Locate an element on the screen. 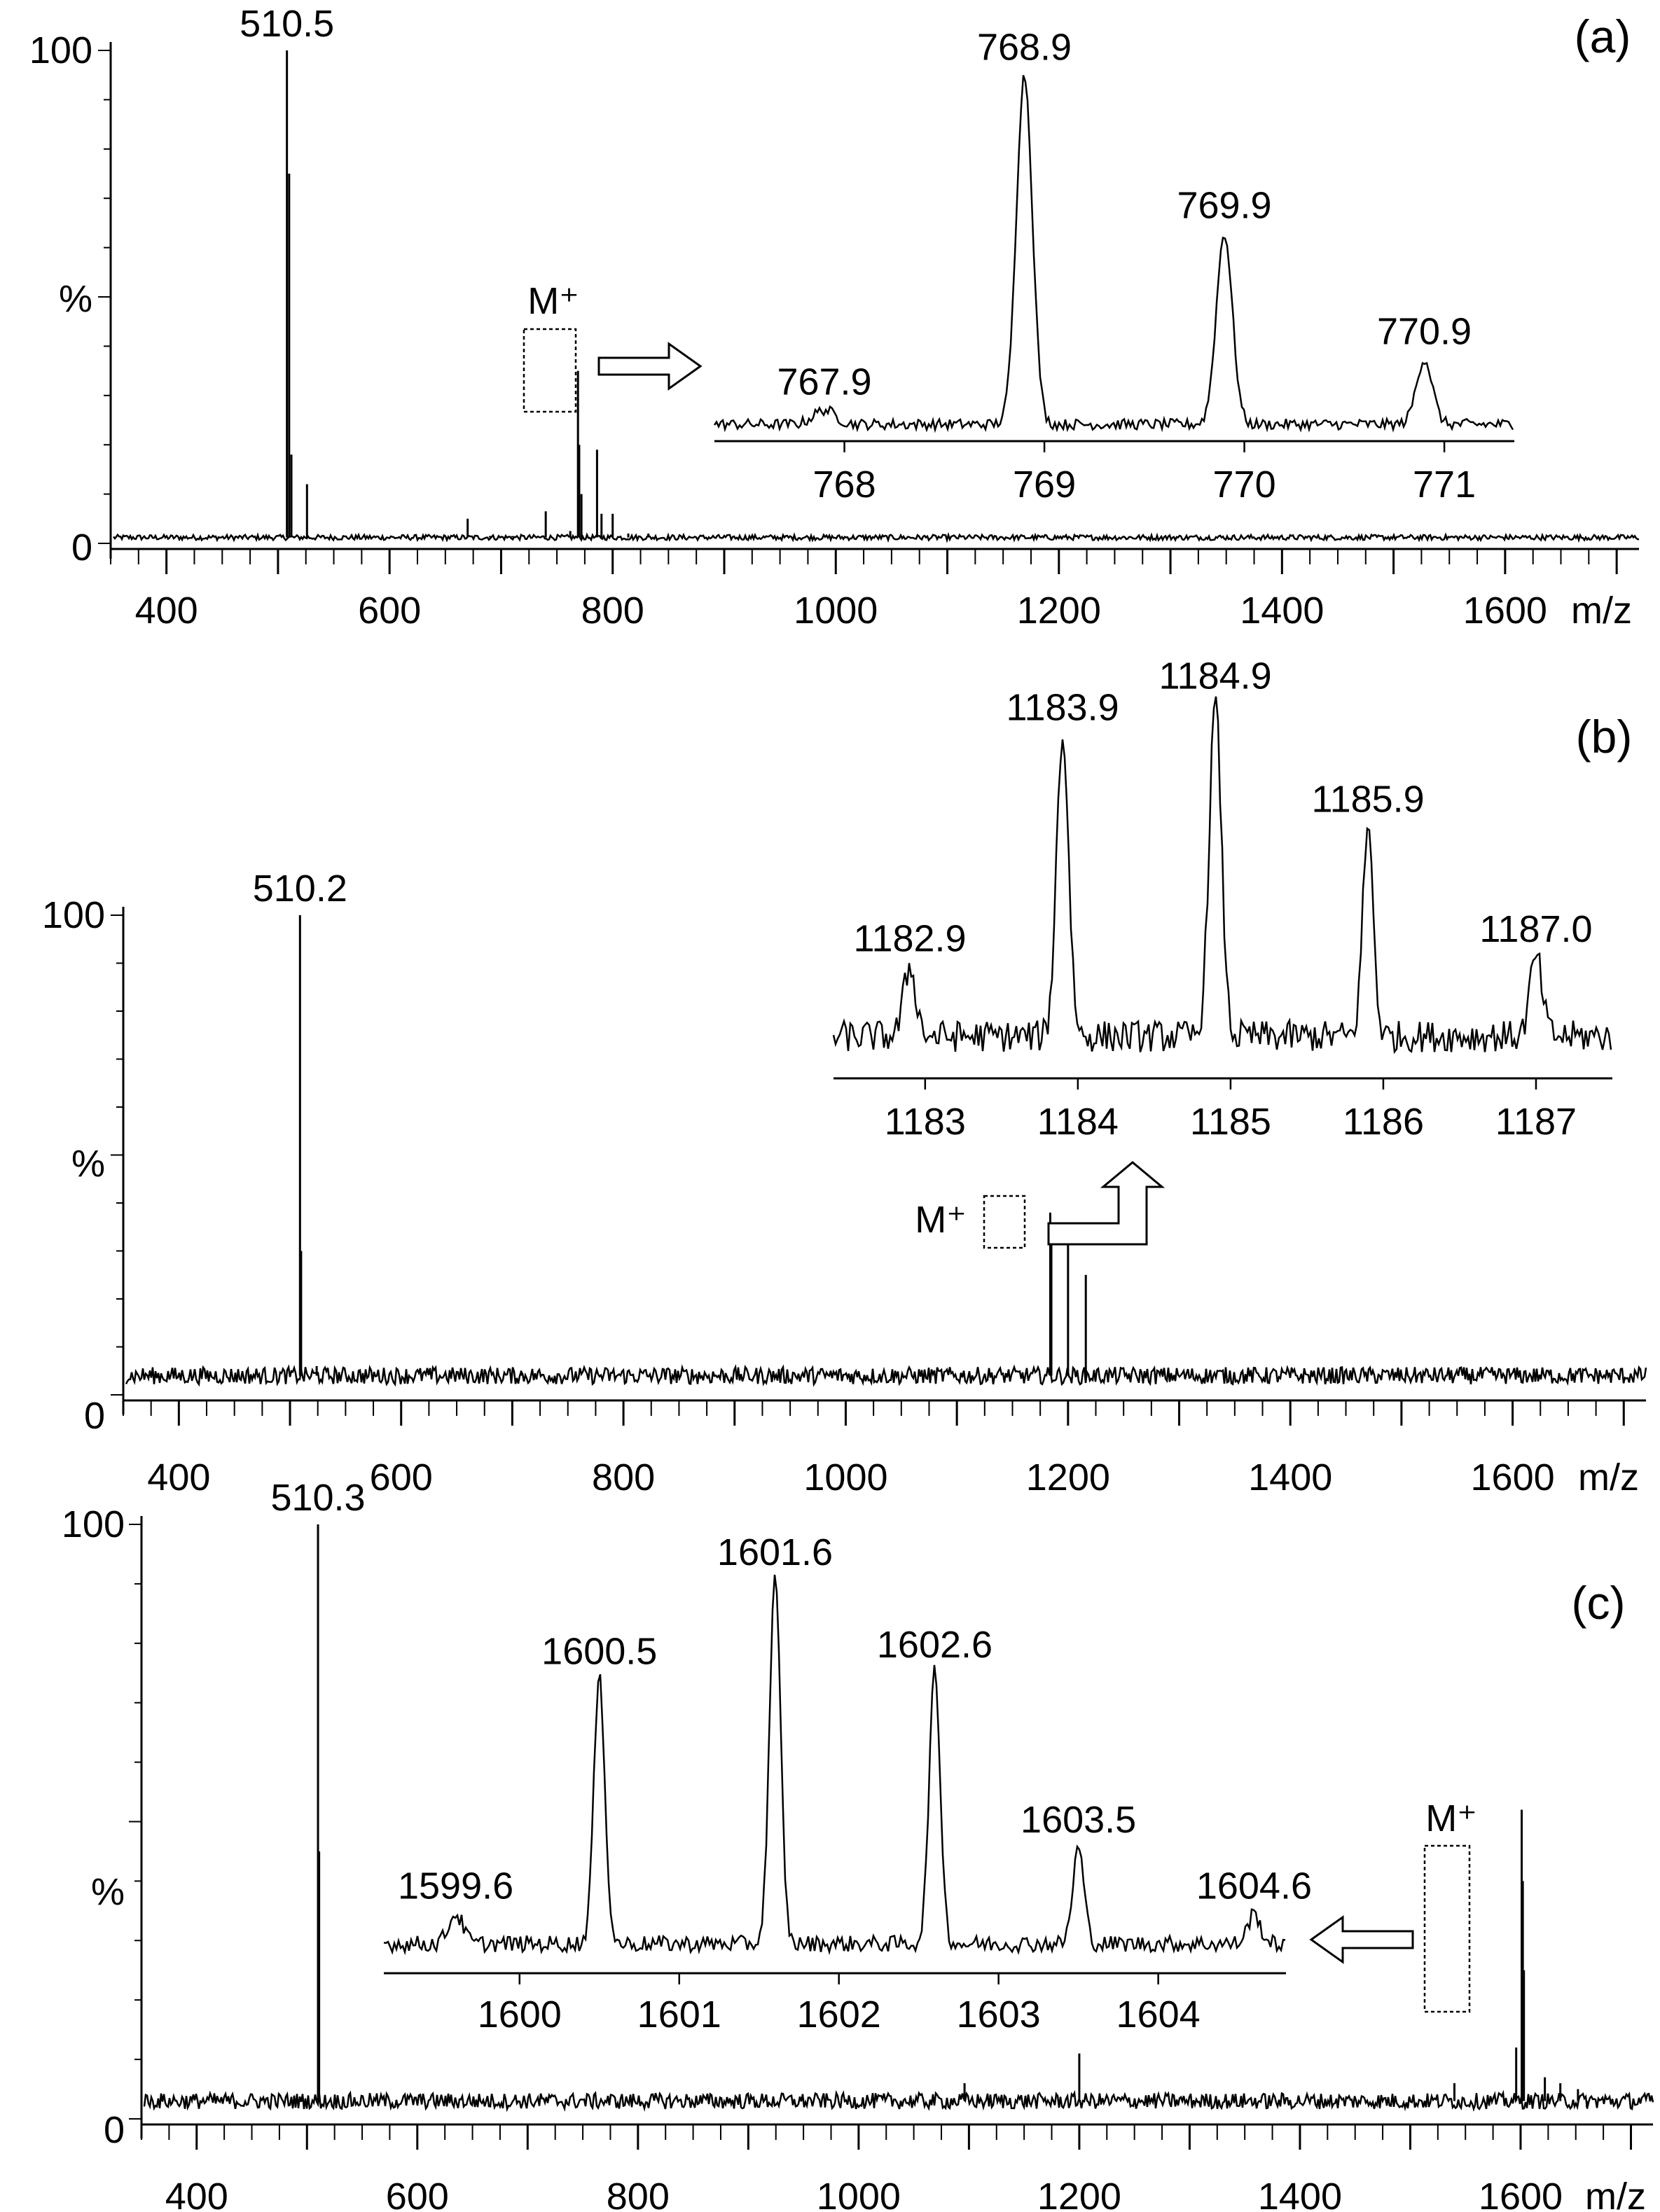 Image resolution: width=1660 pixels, height=2212 pixels. inset-tick-label: 1602 is located at coordinates (839, 2015).